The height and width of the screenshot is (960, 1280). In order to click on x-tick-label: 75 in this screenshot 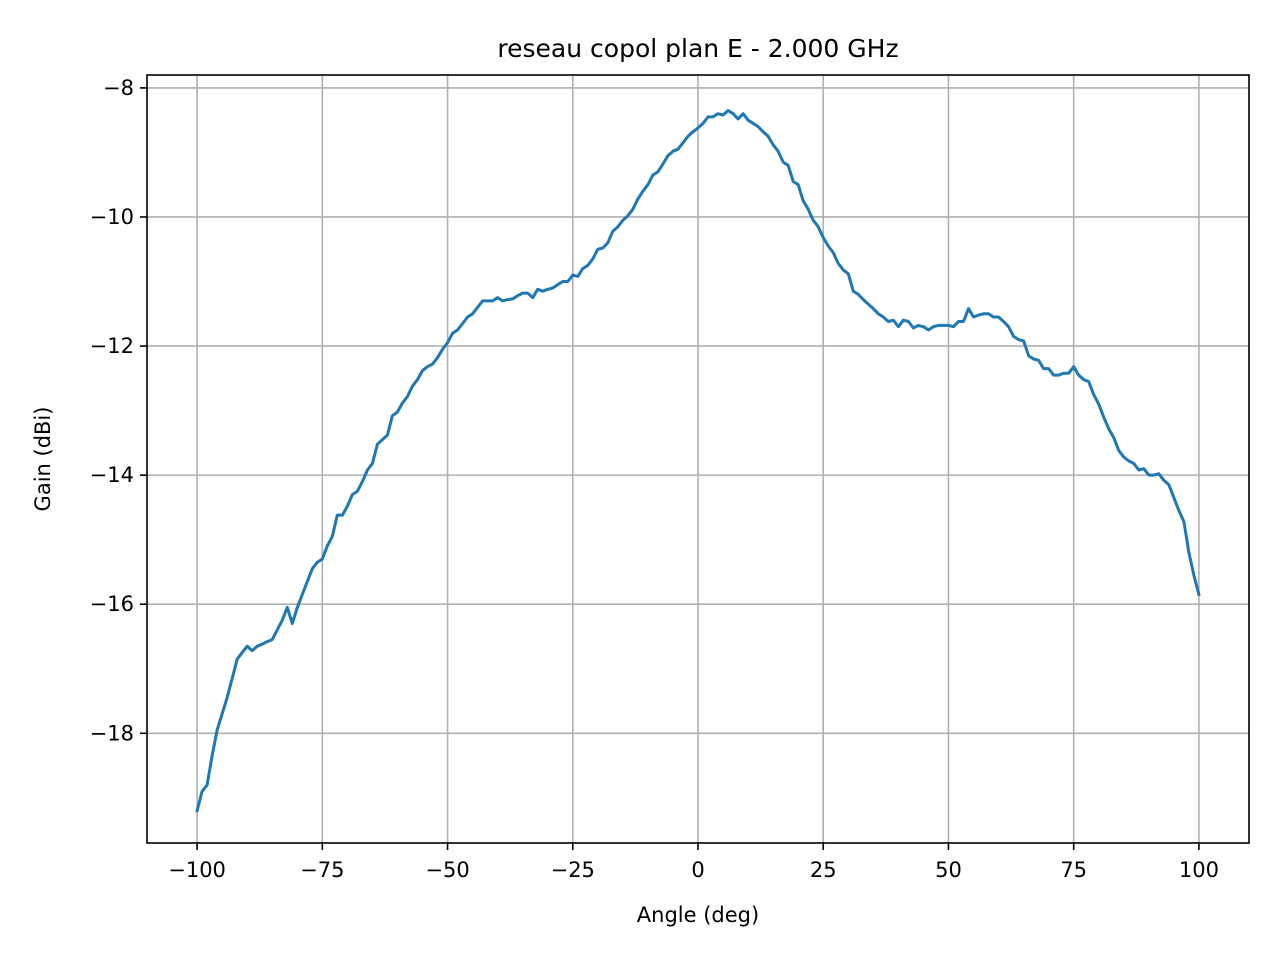, I will do `click(1073, 870)`.